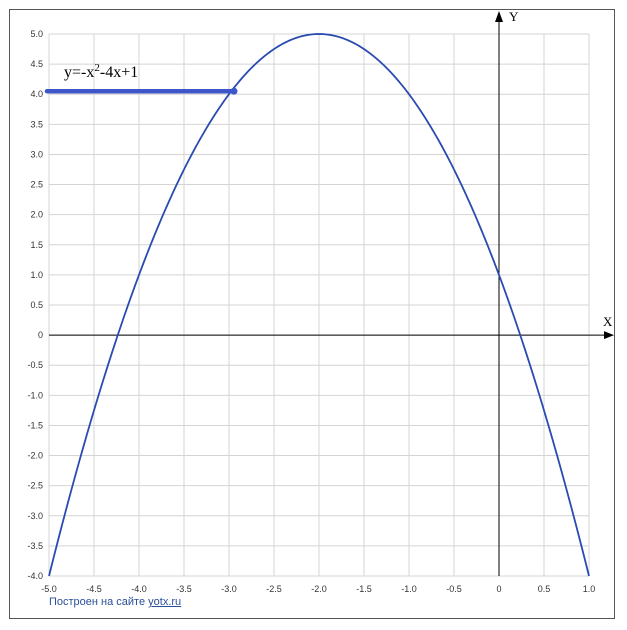  Describe the element at coordinates (35, 365) in the screenshot. I see `y-tick-label: -0.5` at that location.